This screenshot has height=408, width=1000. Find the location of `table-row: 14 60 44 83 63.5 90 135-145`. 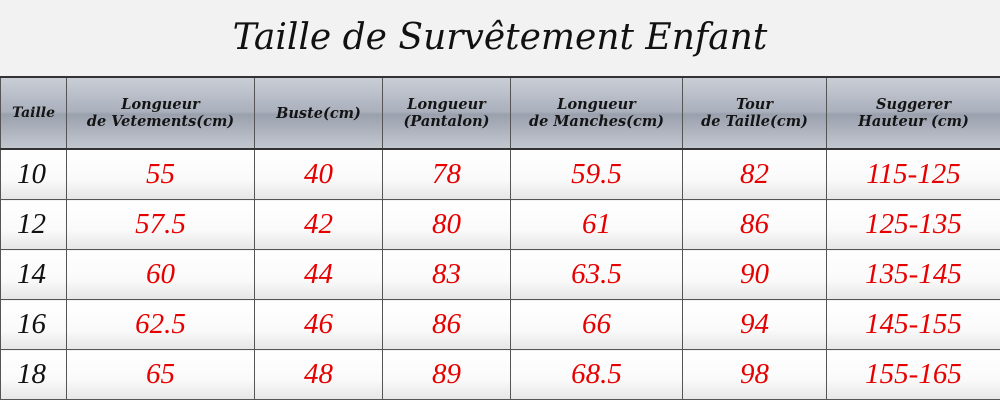

table-row: 14 60 44 83 63.5 90 135-145 is located at coordinates (500, 274).